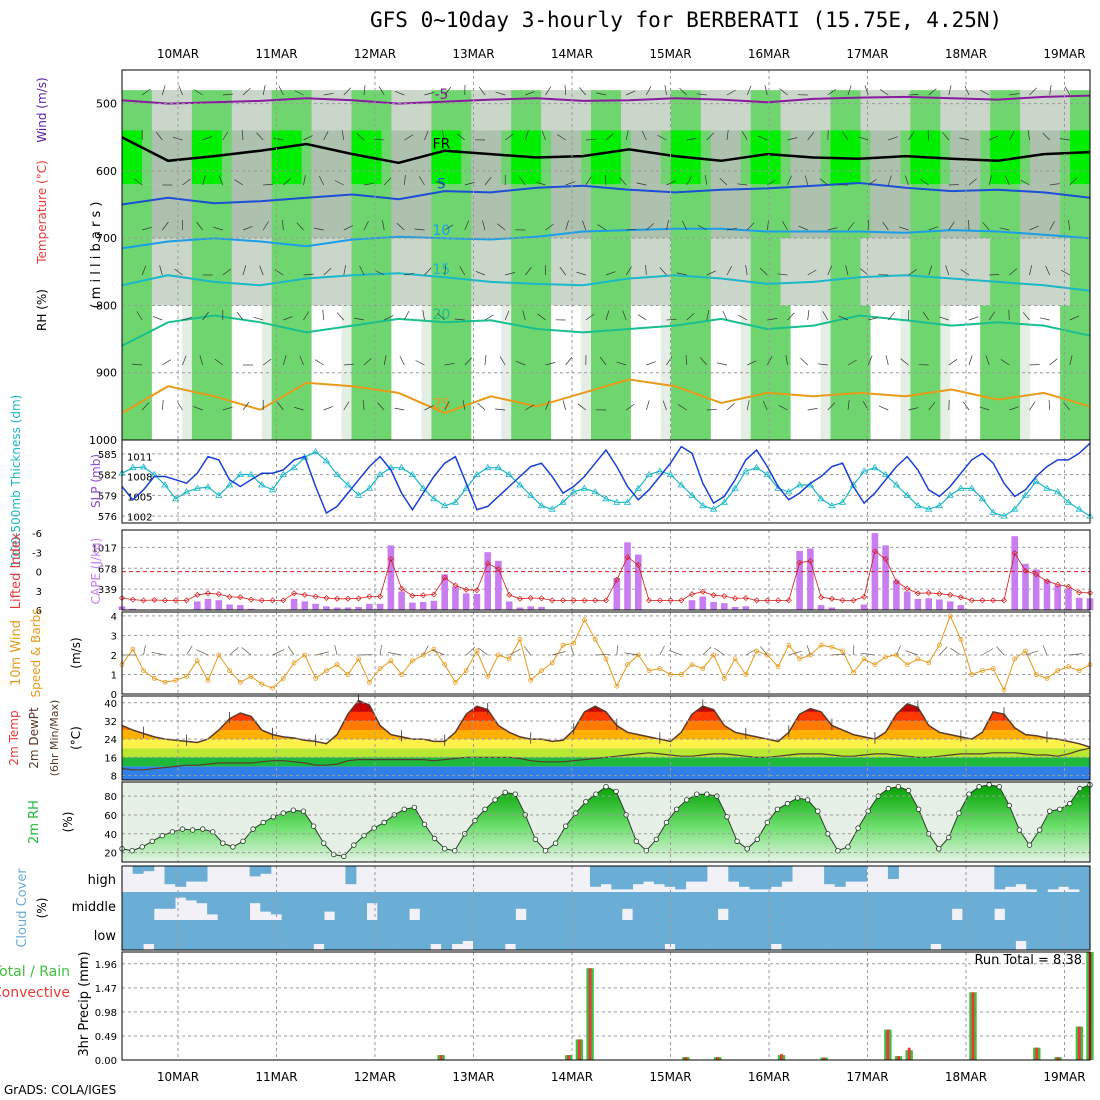 Image resolution: width=1100 pixels, height=1100 pixels. I want to click on rh-tick-label: 20, so click(110, 854).